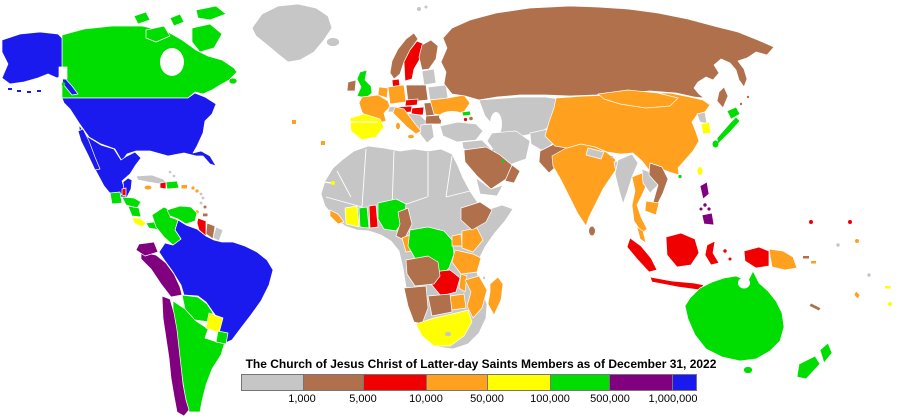 Image resolution: width=900 pixels, height=420 pixels. Describe the element at coordinates (579, 382) in the screenshot. I see `legend-segment-green` at that location.